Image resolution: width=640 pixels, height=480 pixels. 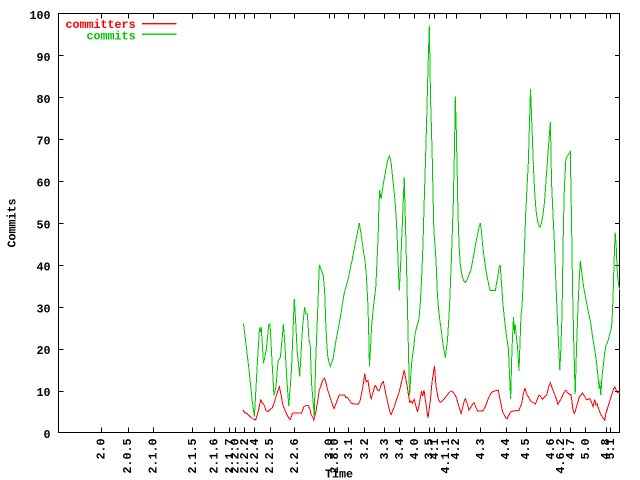 I want to click on svg-text: 4.6.2, so click(x=561, y=456).